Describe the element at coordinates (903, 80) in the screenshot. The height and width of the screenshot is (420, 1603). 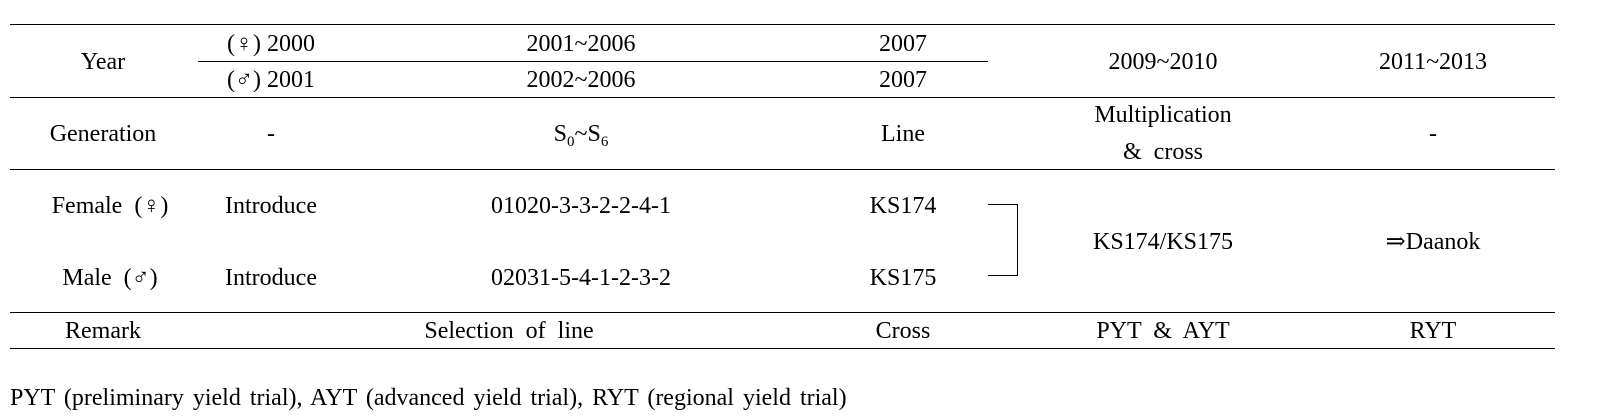
I see `year-male-cross: 2007` at that location.